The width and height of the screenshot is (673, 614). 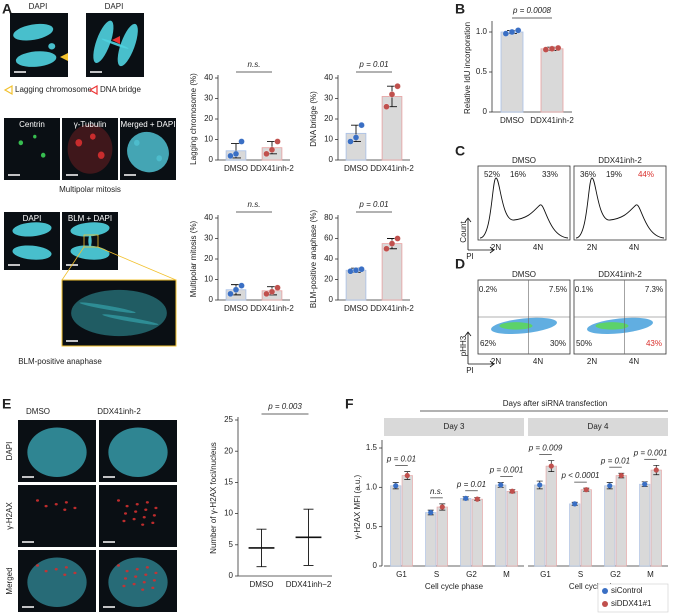 What do you see at coordinates (9, 516) in the screenshot?
I see `row-label: γ-H2AX` at bounding box center [9, 516].